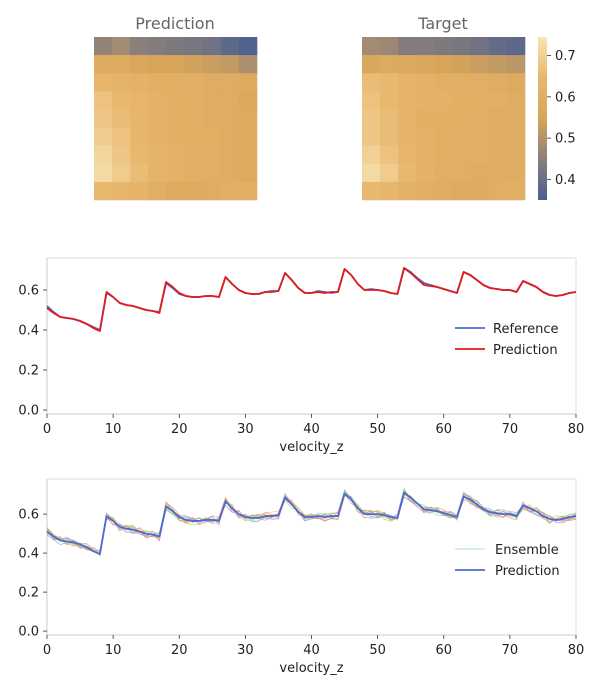  I want to click on x-tick-label: 50, so click(377, 650).